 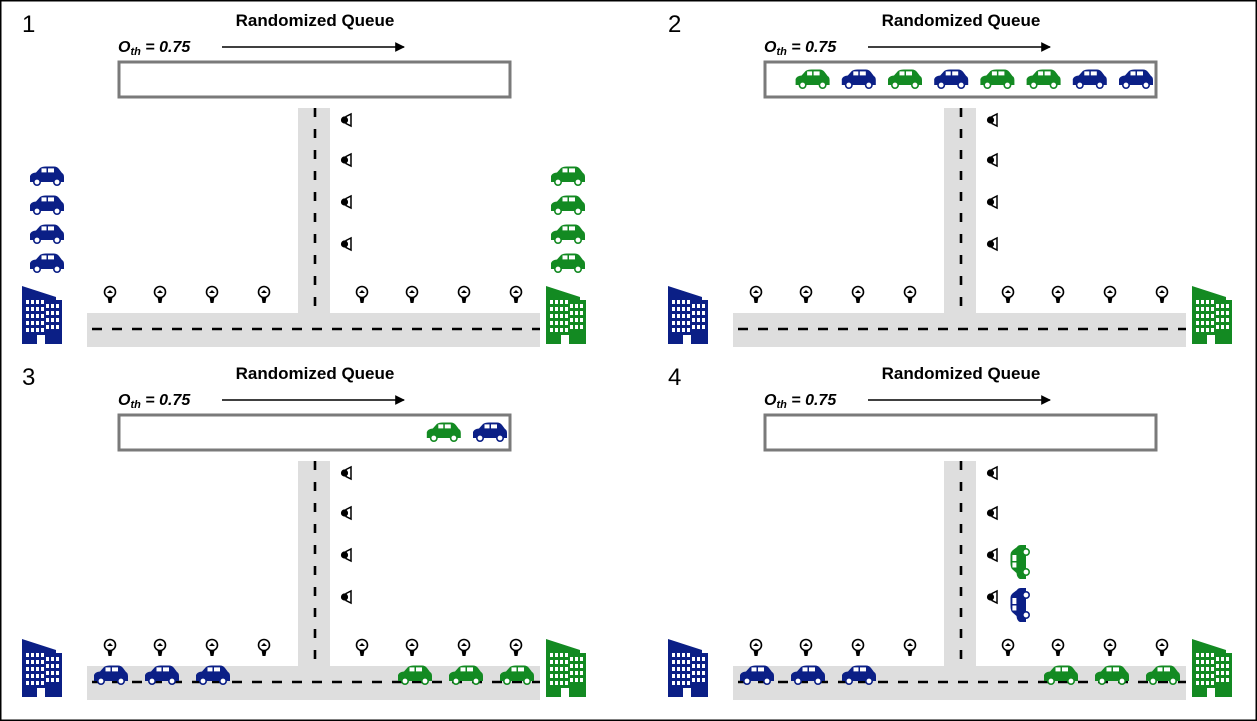 What do you see at coordinates (674, 377) in the screenshot?
I see `panel-number: 4` at bounding box center [674, 377].